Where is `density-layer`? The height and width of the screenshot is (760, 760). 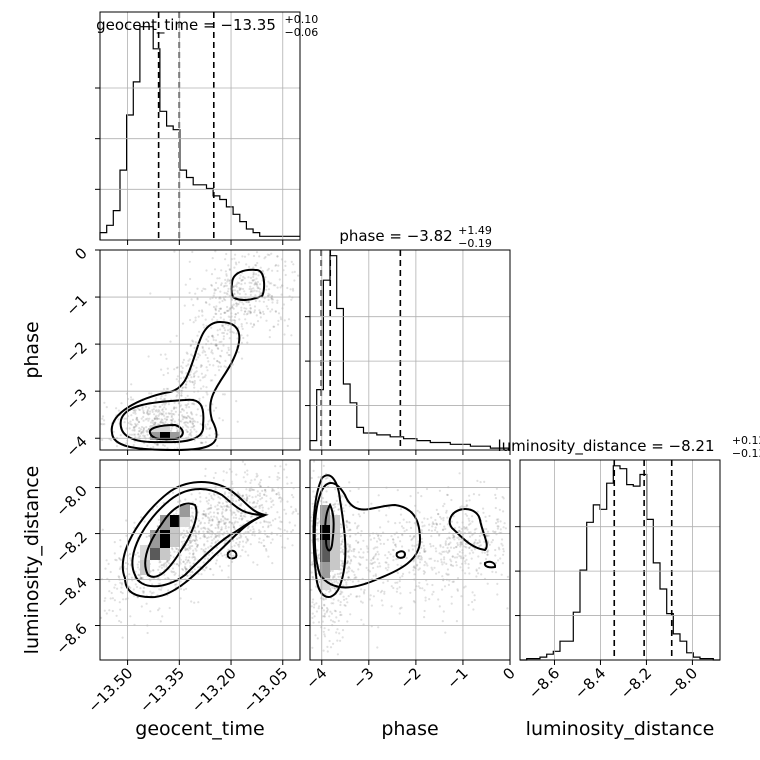
density-layer is located at coordinates (240, 507).